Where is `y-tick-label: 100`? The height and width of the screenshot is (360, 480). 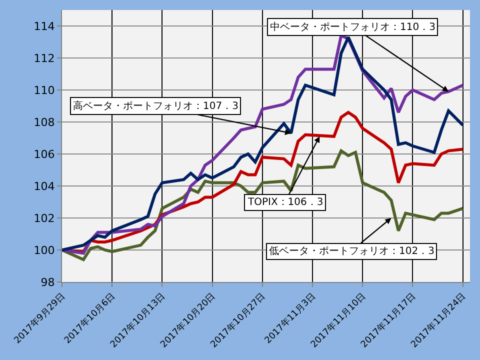 y-tick-label: 100 is located at coordinates (44, 250).